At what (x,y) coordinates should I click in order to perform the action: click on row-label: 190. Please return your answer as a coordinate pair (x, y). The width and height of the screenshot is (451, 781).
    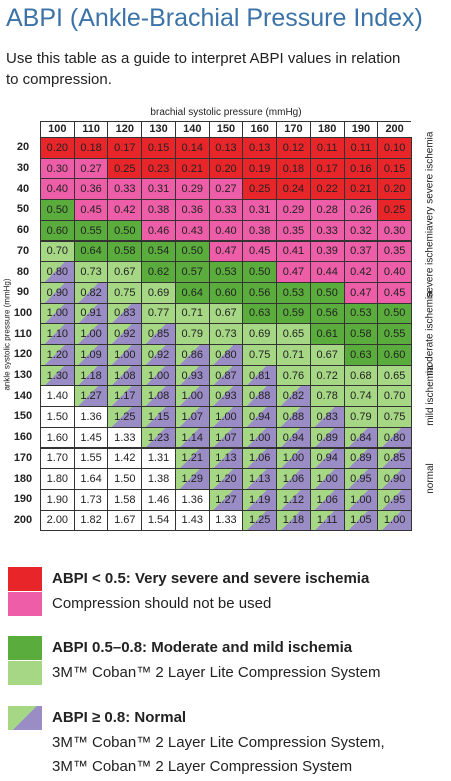
    Looking at the image, I should click on (23, 499).